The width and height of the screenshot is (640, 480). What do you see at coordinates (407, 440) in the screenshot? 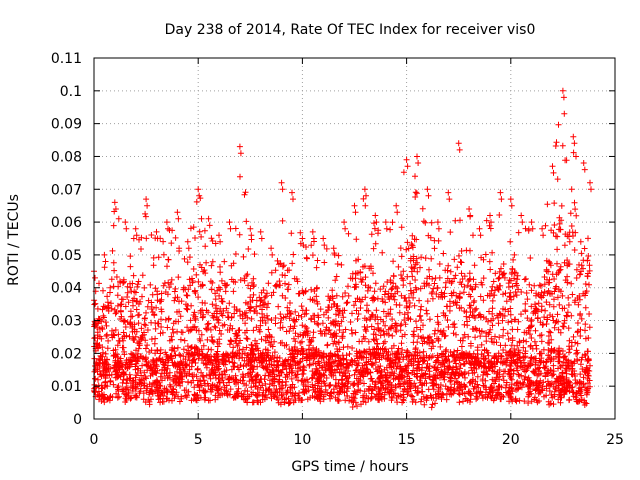
I see `x-tick-label: 15` at bounding box center [407, 440].